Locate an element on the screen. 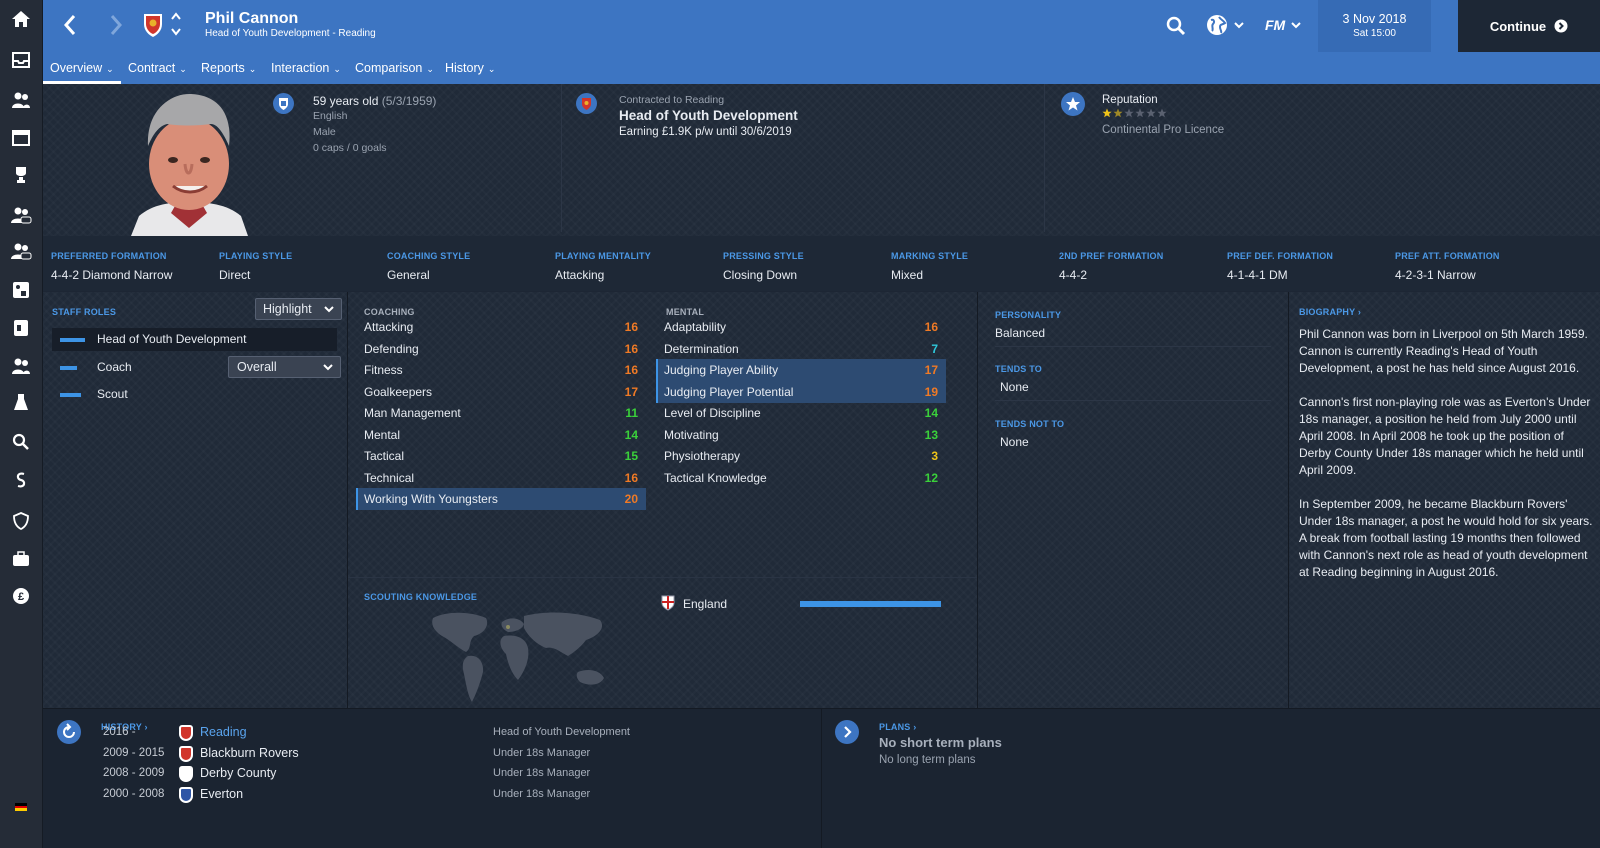 The image size is (1600, 848). club-vision-icon is located at coordinates (21, 521).